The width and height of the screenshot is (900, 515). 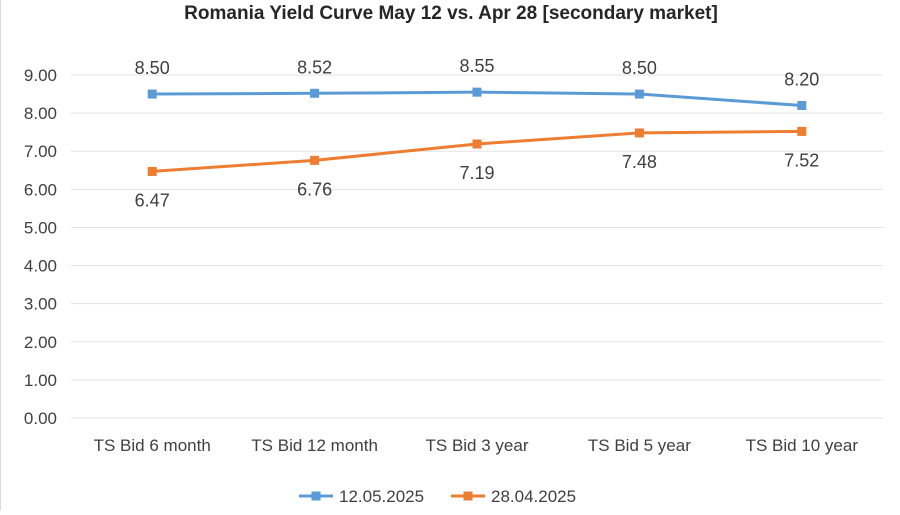 I want to click on x-tick-label: TS Bid 10 year, so click(x=802, y=445).